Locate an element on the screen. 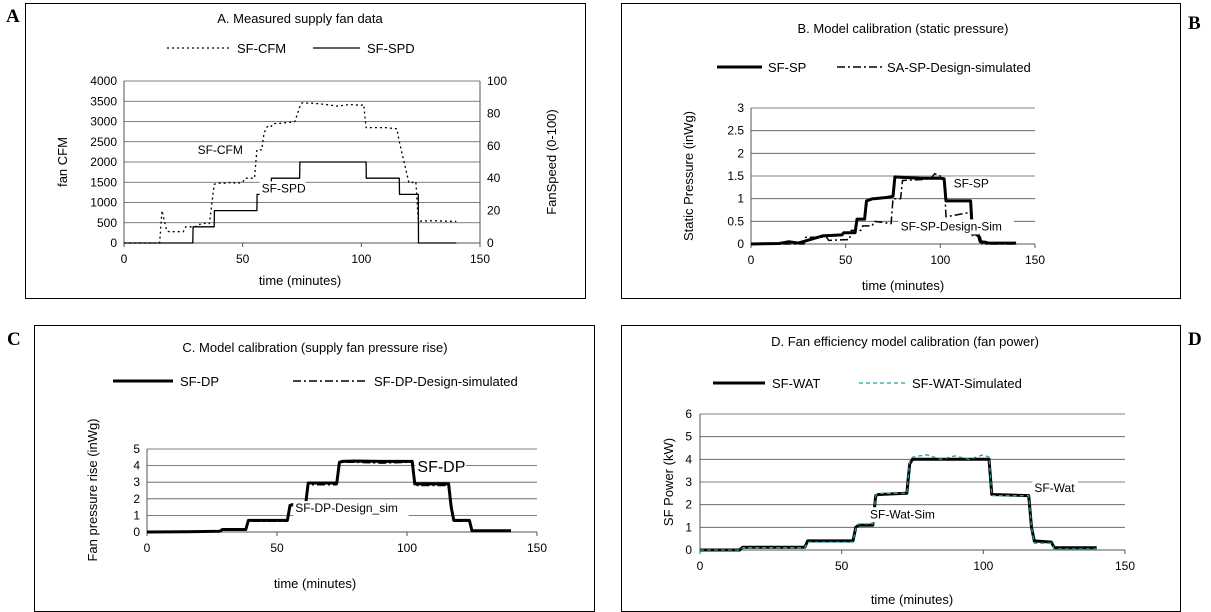  legend-label-0: SF-WAT is located at coordinates (796, 383).